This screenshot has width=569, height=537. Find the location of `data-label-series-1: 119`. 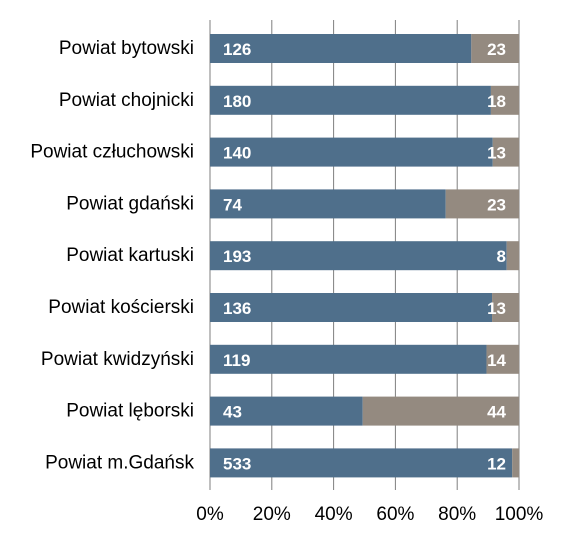

data-label-series-1: 119 is located at coordinates (236, 360).